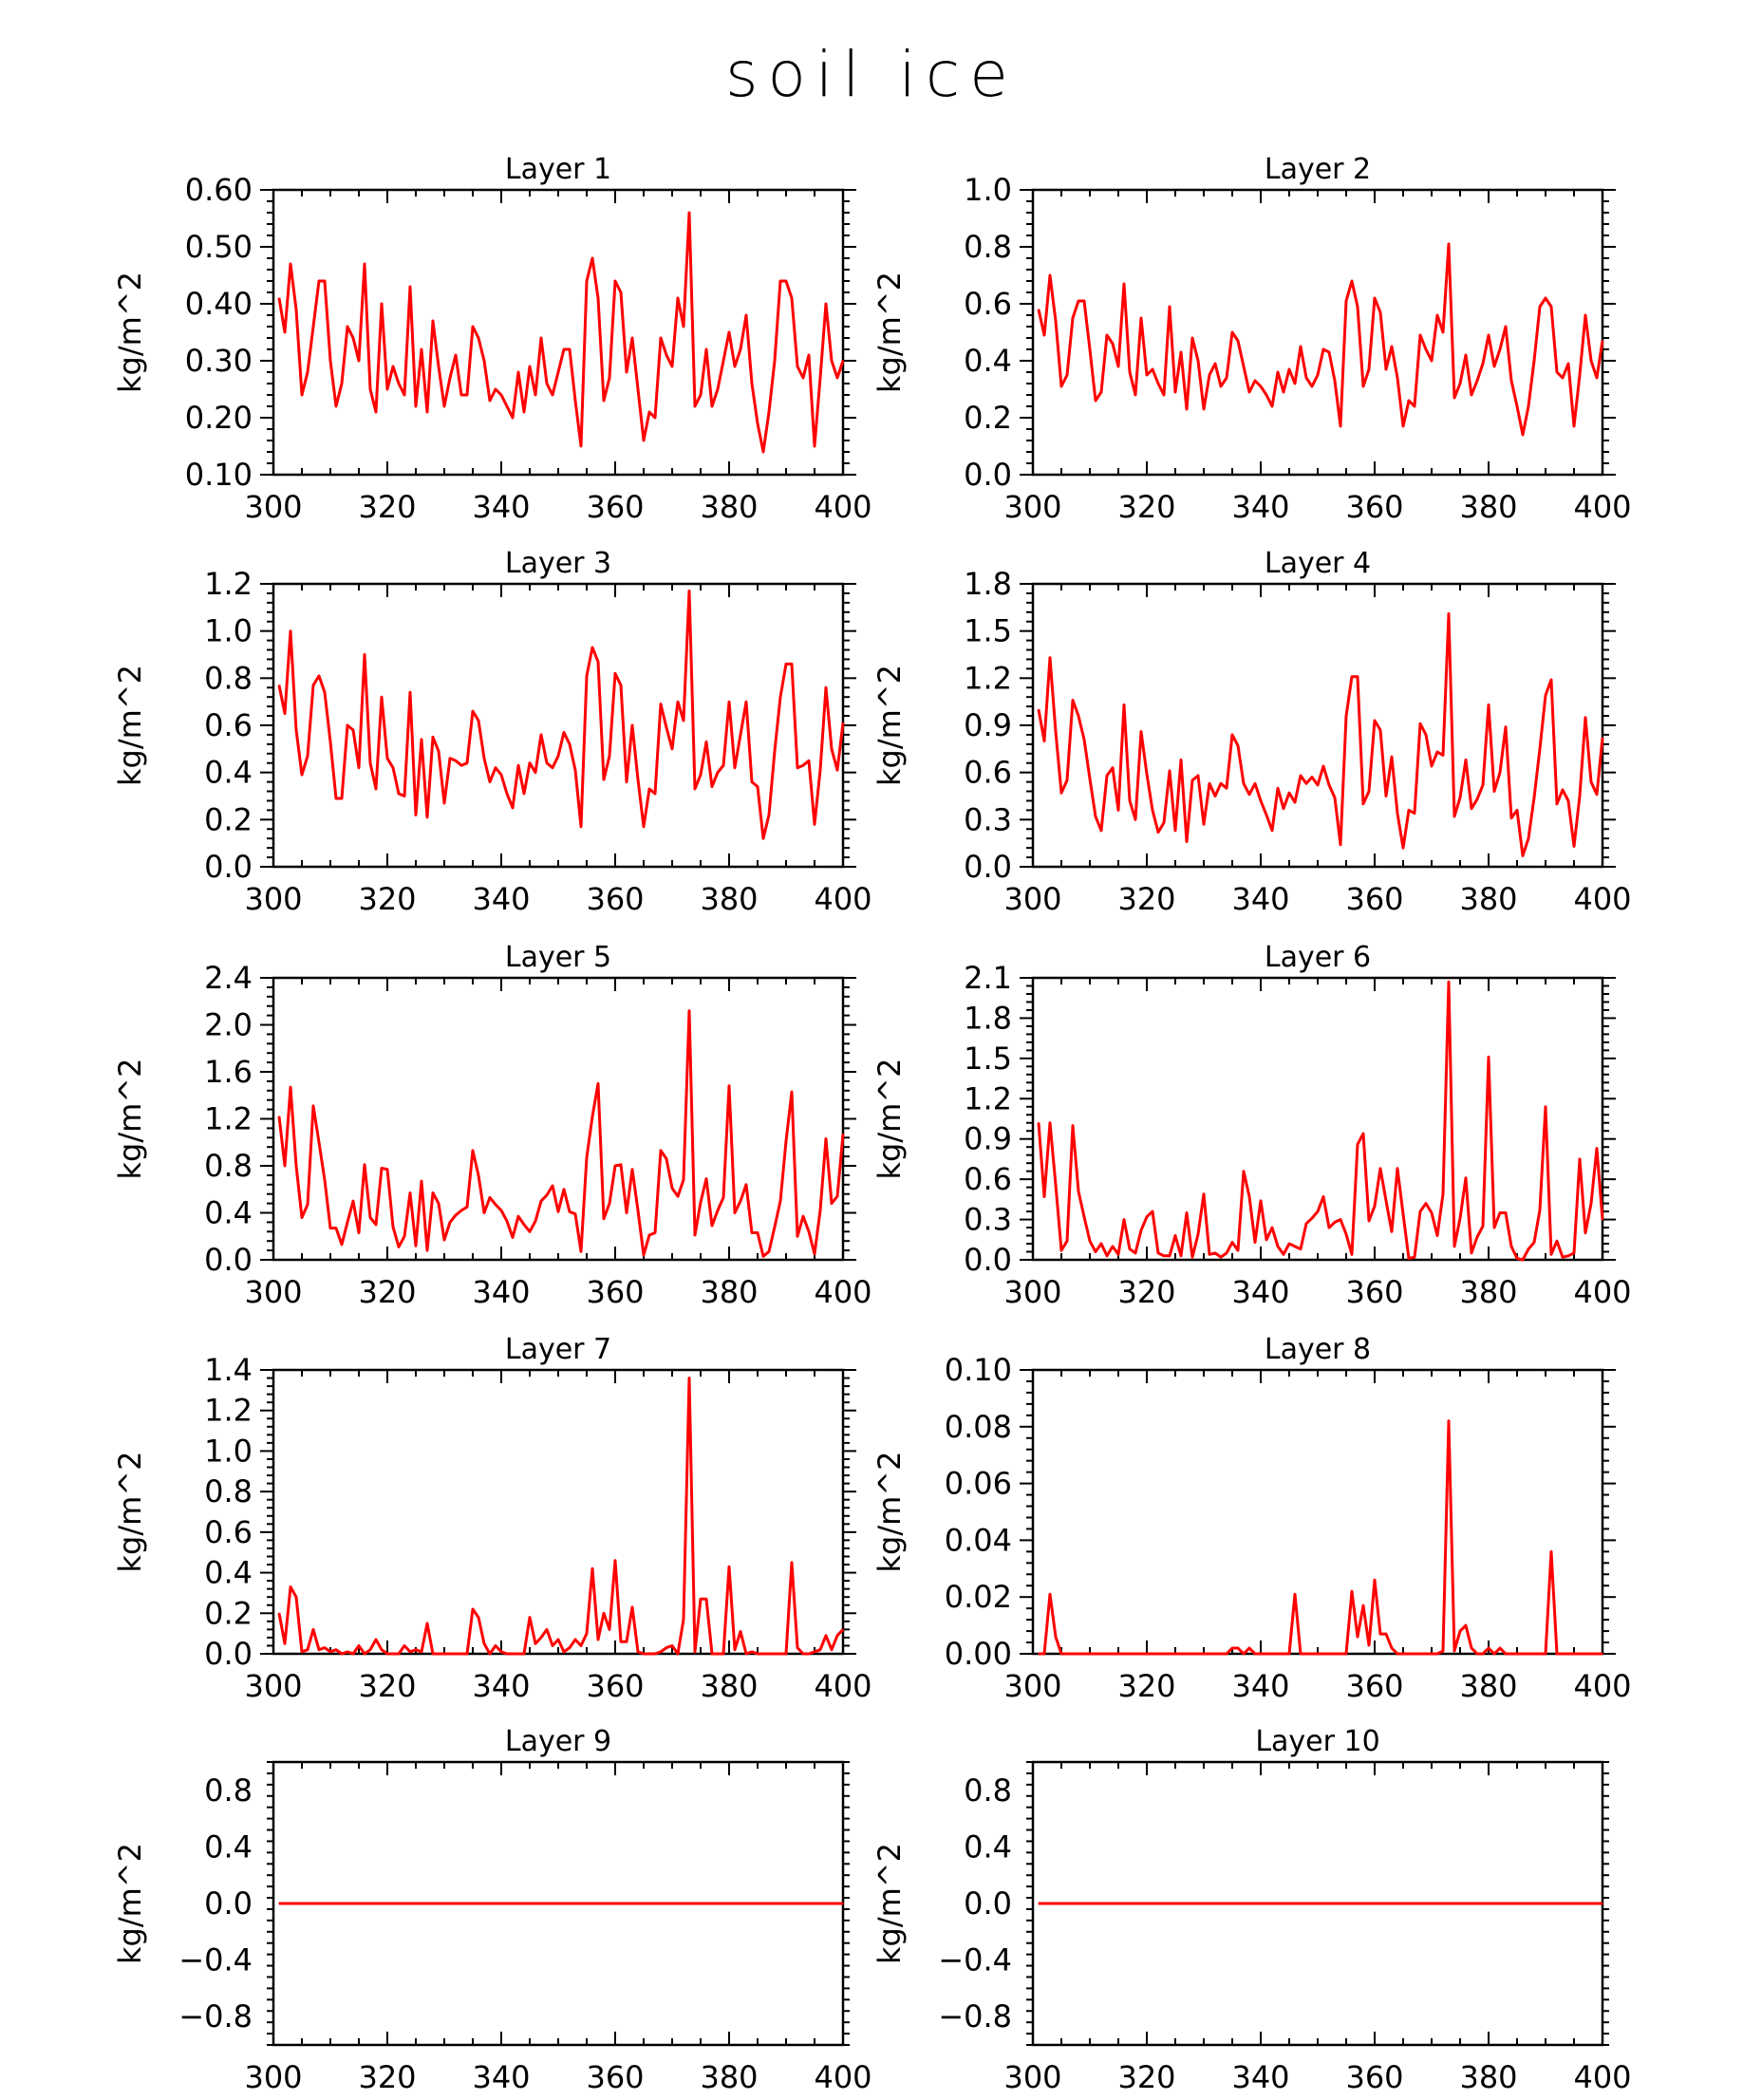 This screenshot has width=1743, height=2100. Describe the element at coordinates (1602, 2077) in the screenshot. I see `x-tick-label: 400` at that location.